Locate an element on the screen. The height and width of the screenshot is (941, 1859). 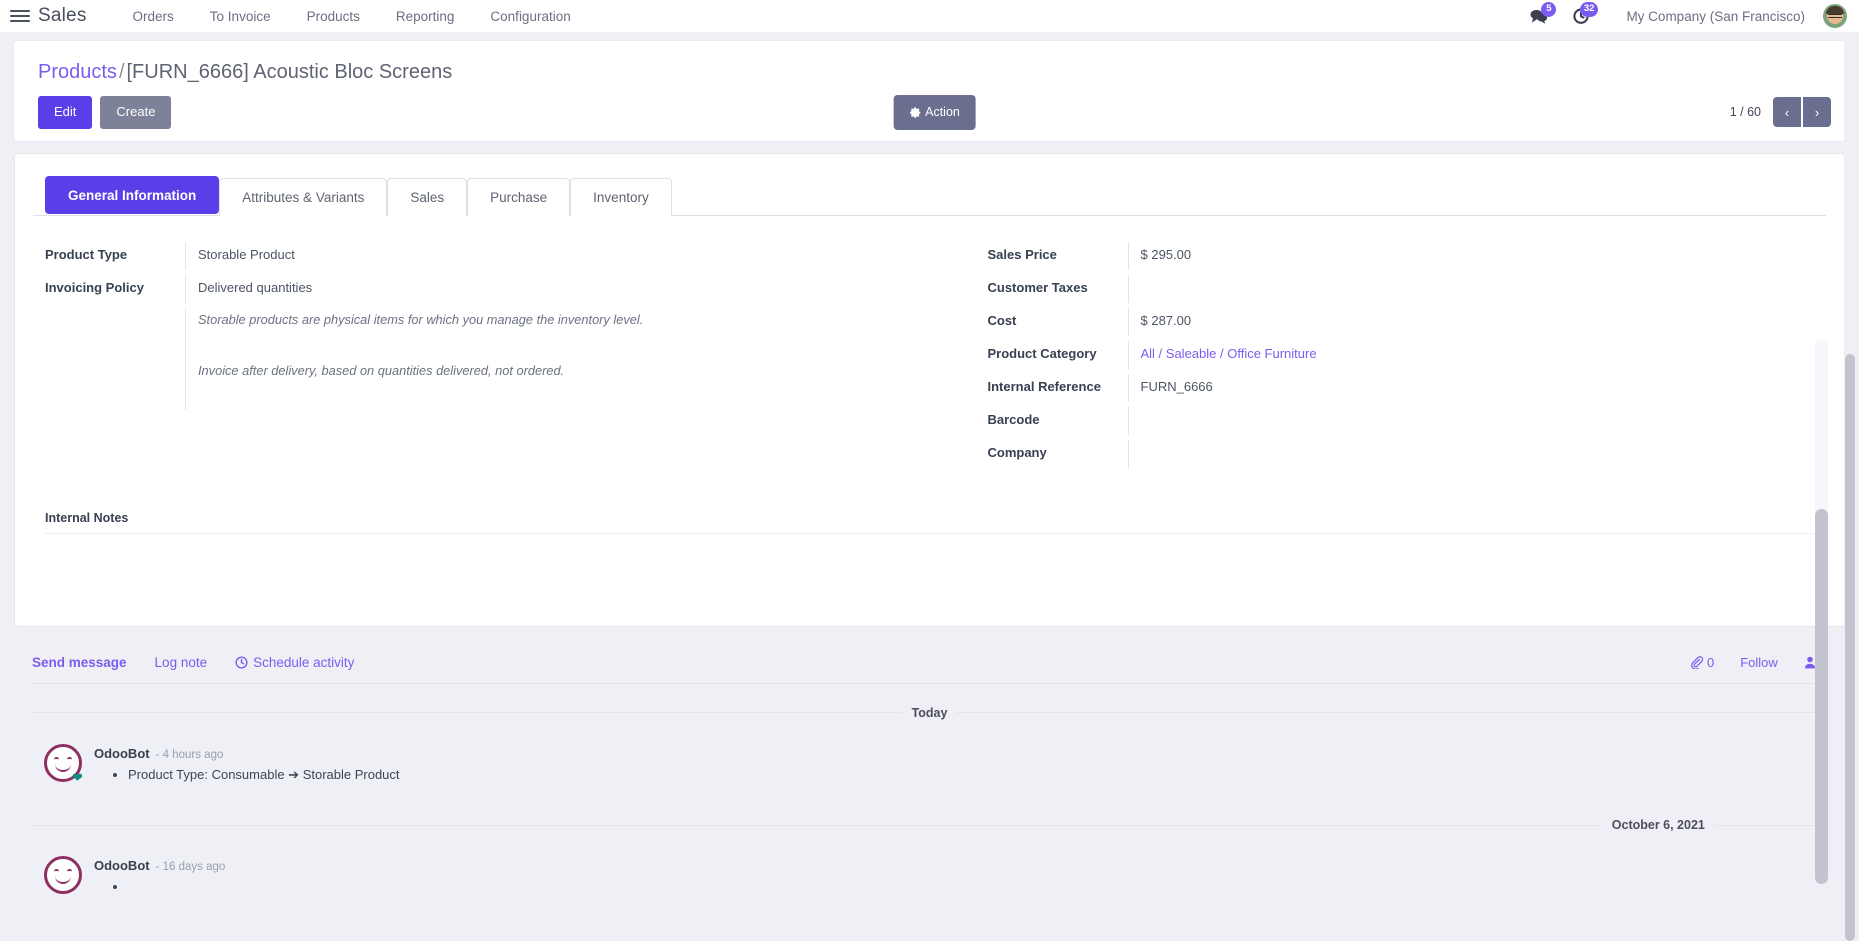
gear-icon is located at coordinates (914, 112).